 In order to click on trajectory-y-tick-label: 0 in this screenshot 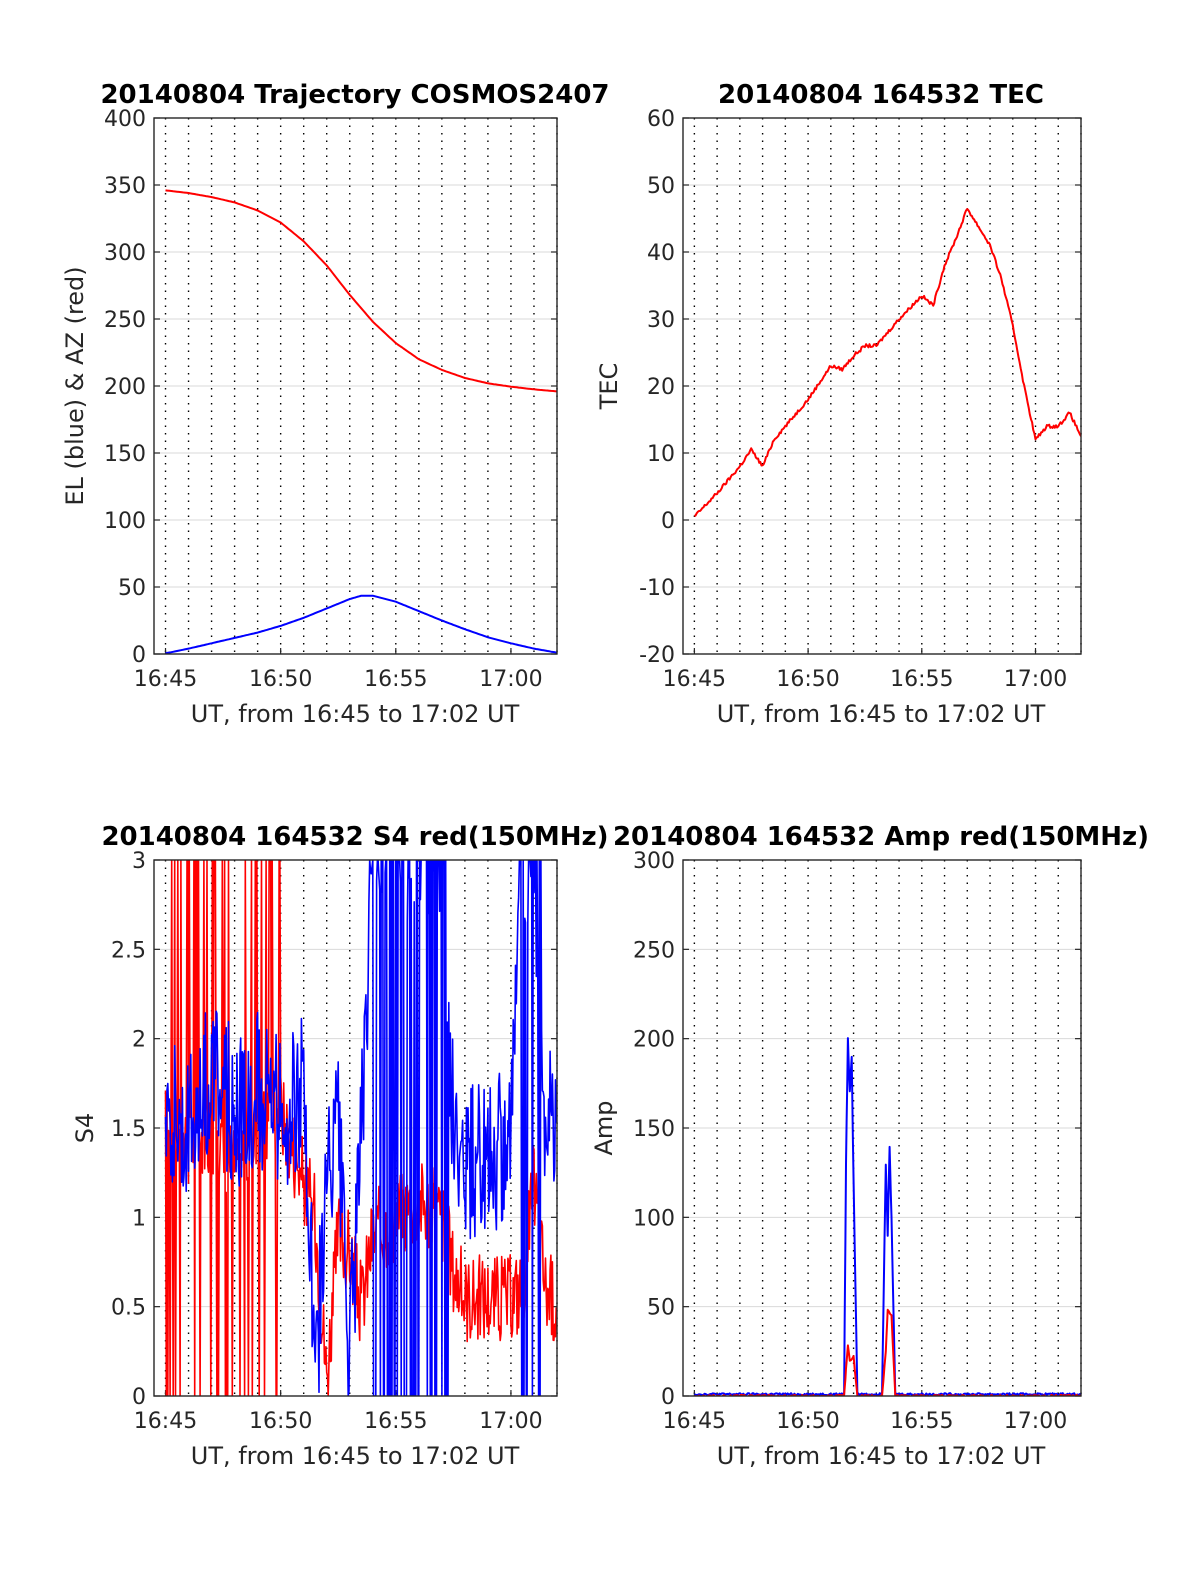, I will do `click(139, 655)`.